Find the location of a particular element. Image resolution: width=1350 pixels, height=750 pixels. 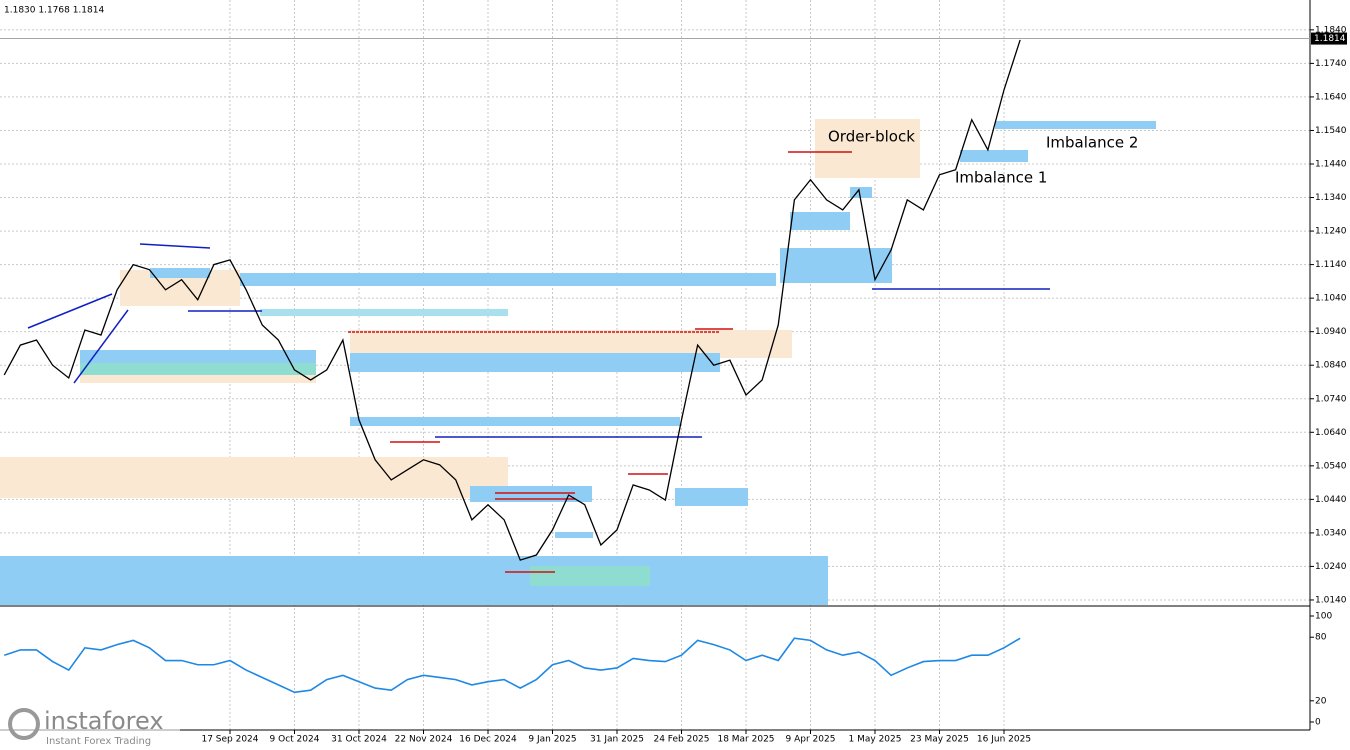

x-tick-label: 23 May 2025 is located at coordinates (939, 740).